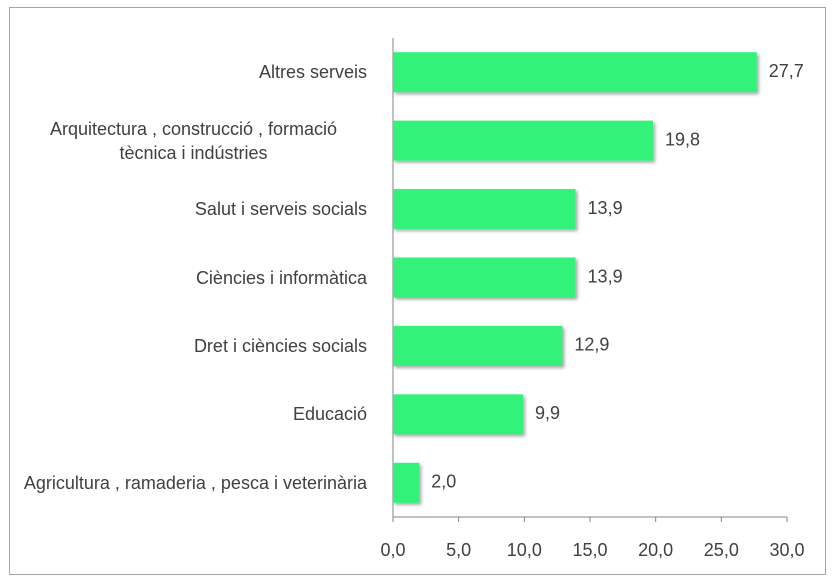  I want to click on x-tick-label: 15,0, so click(589, 550).